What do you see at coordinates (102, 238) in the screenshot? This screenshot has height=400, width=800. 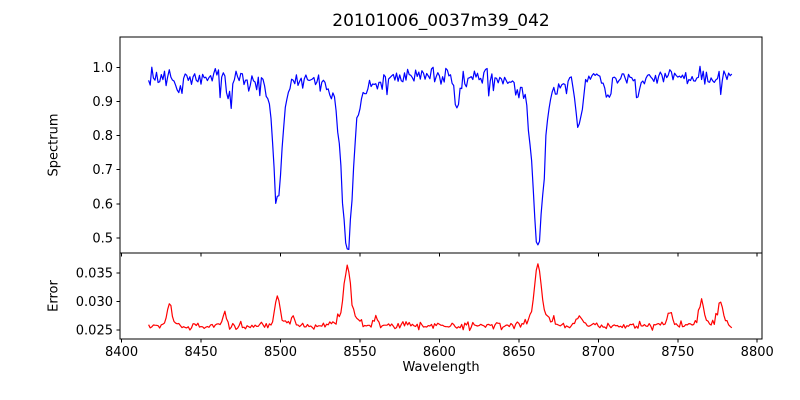 I see `spectrum-y-tick-label: 0.5` at bounding box center [102, 238].